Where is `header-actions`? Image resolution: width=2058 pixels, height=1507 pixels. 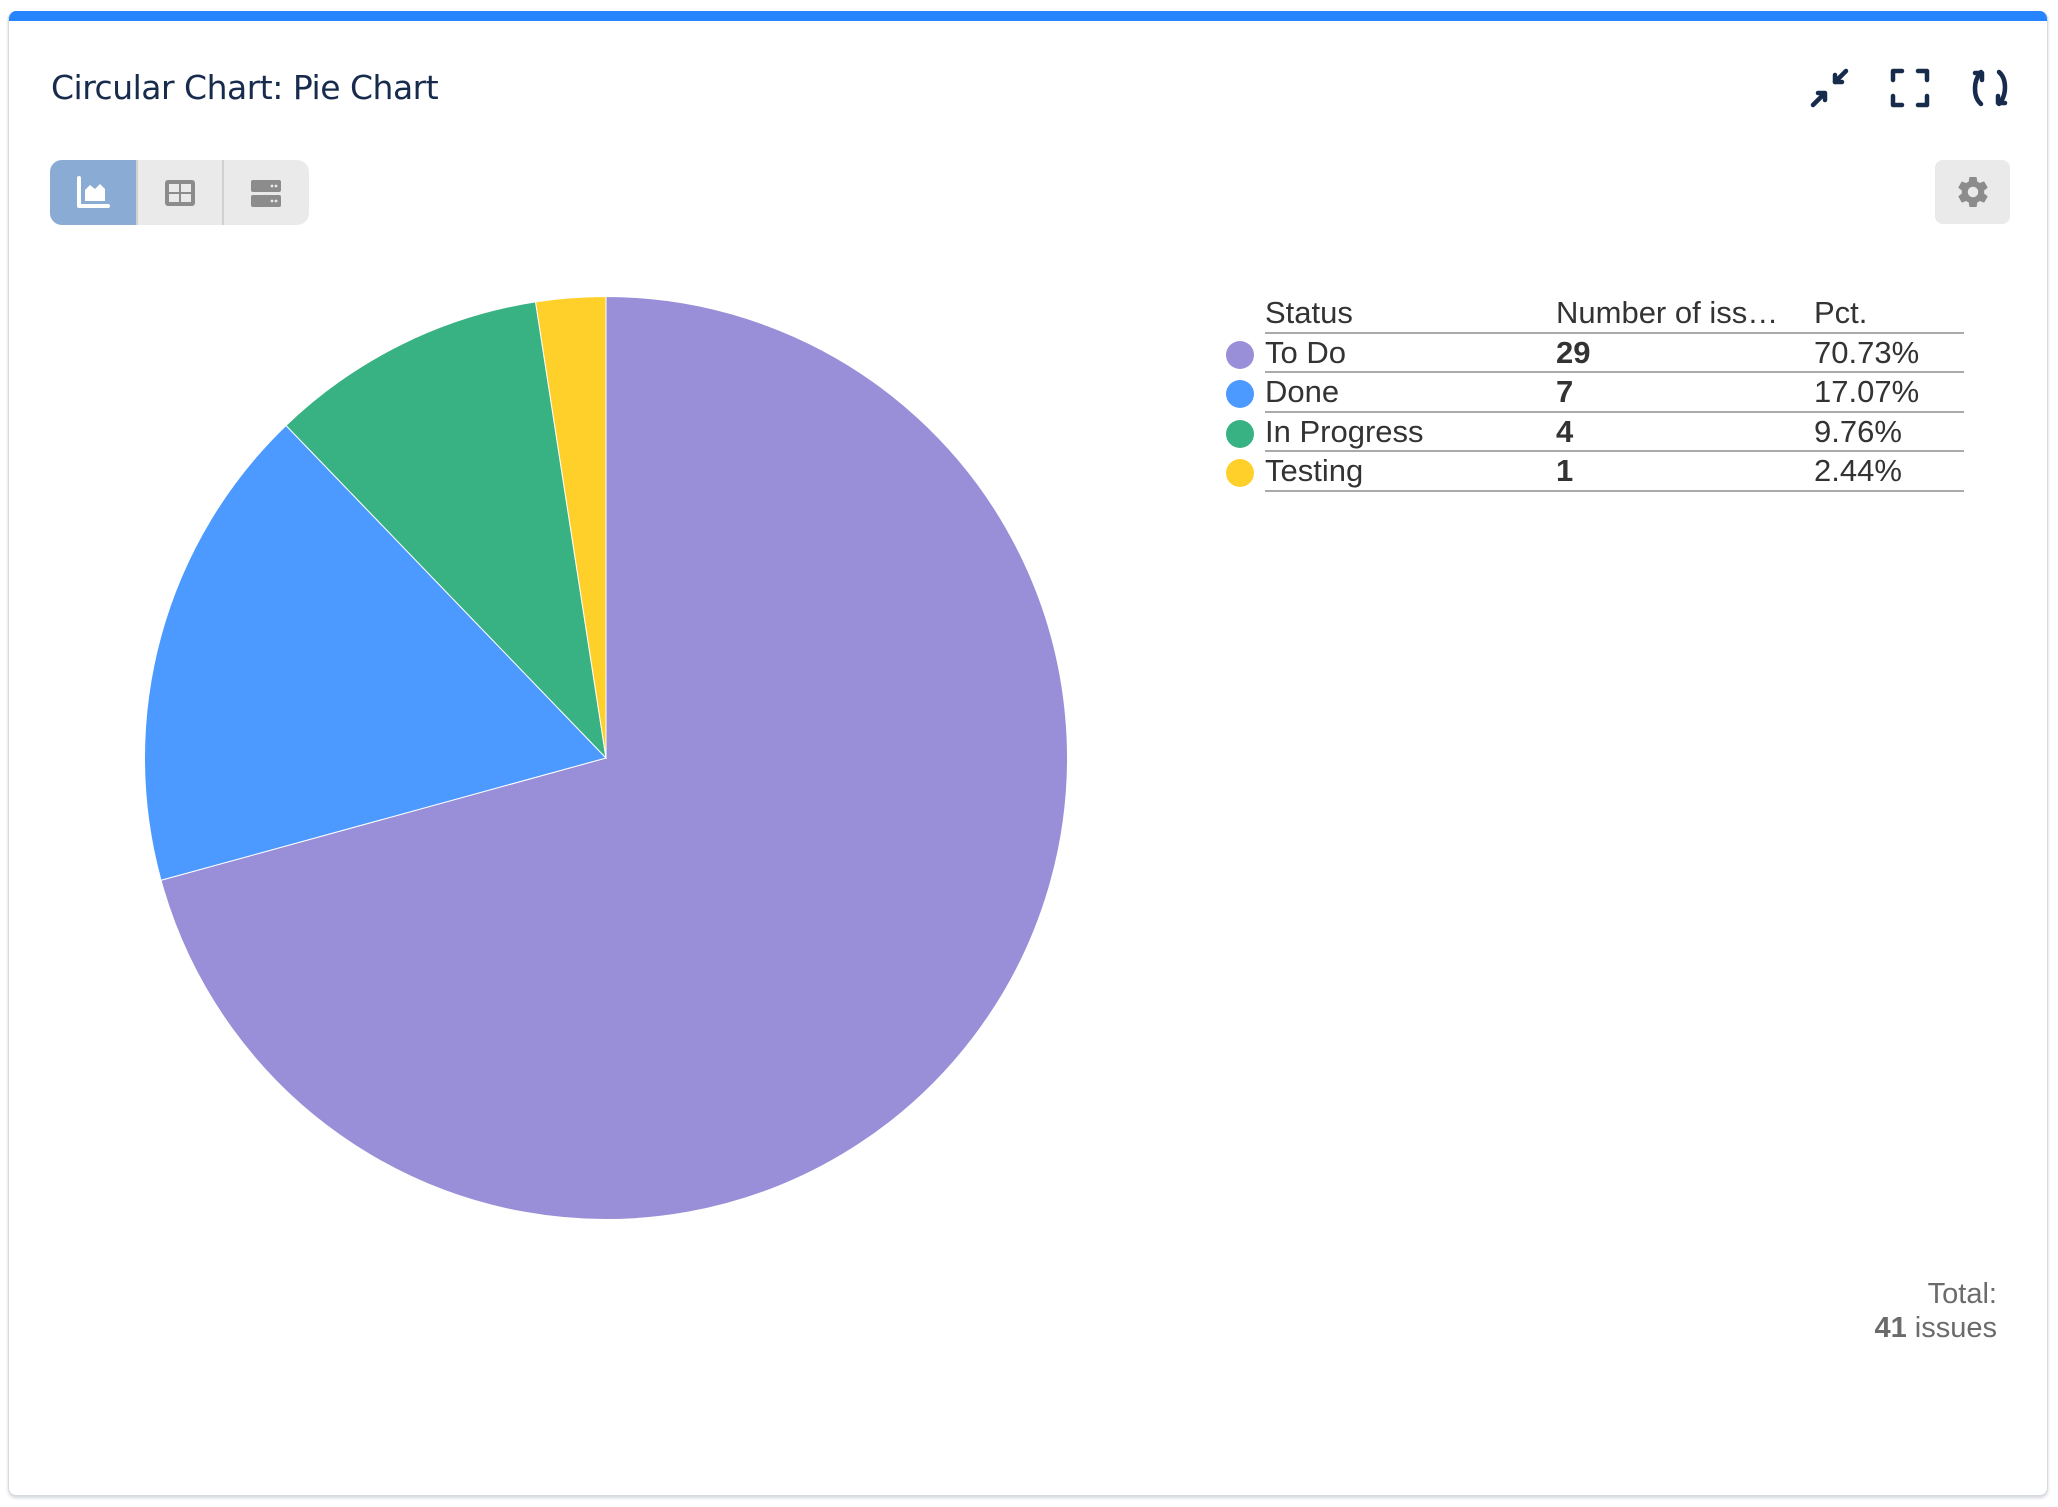 header-actions is located at coordinates (1910, 88).